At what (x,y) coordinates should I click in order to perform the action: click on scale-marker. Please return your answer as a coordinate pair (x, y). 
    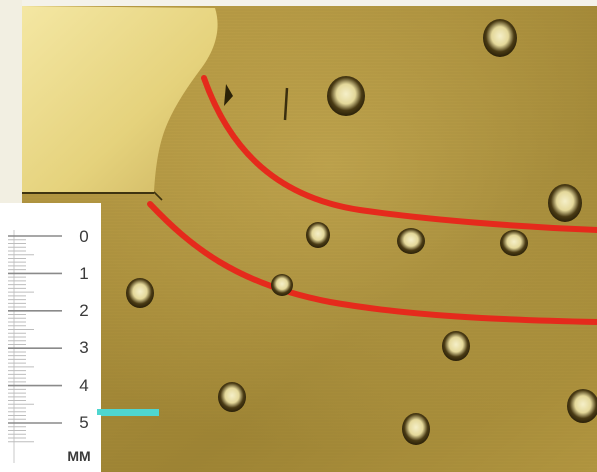
    Looking at the image, I should click on (99, 412).